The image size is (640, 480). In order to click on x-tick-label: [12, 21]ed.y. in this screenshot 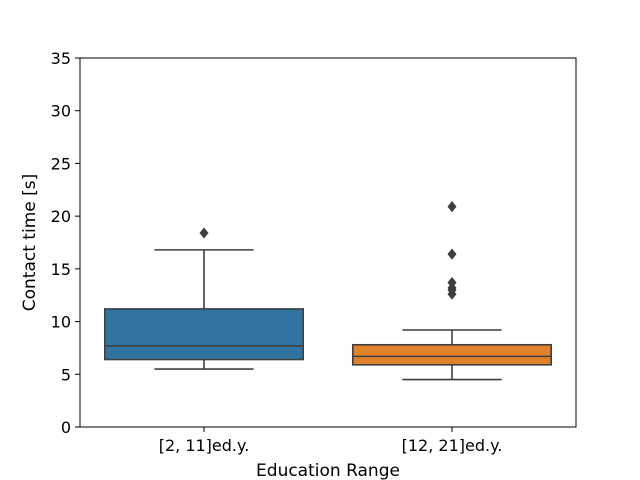, I will do `click(452, 445)`.